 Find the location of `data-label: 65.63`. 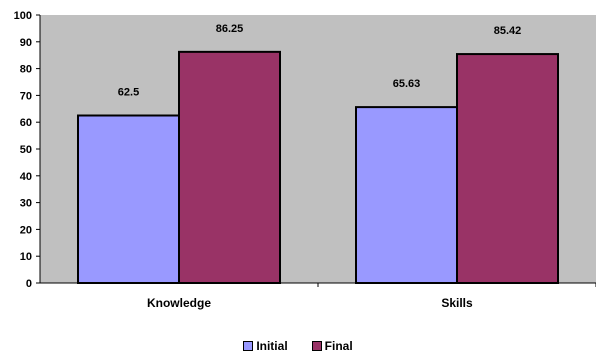

data-label: 65.63 is located at coordinates (407, 84).